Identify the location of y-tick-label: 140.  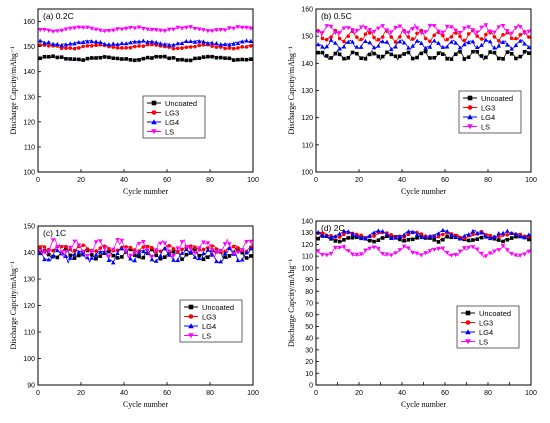
(29, 253).